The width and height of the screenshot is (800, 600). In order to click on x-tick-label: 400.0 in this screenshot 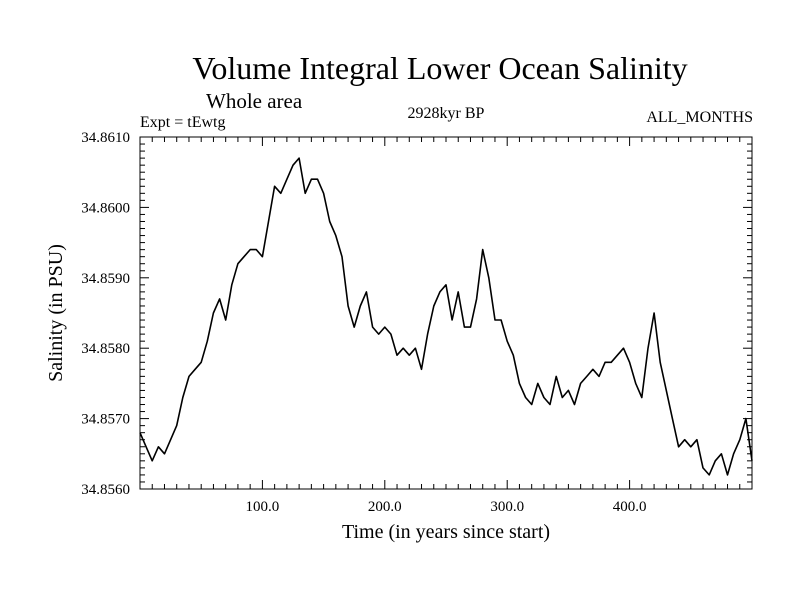, I will do `click(630, 507)`.